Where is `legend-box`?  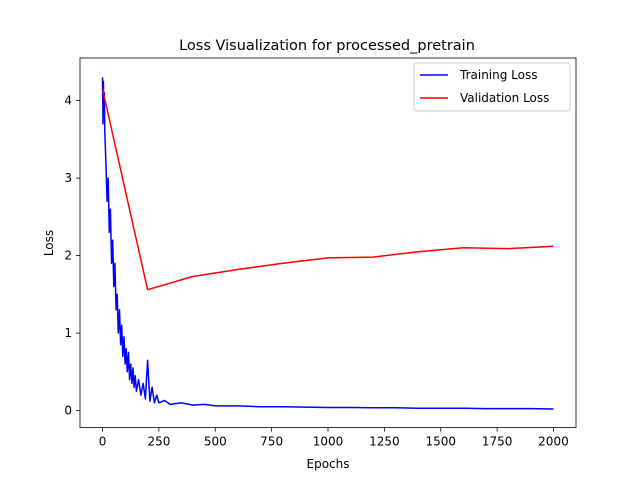
legend-box is located at coordinates (492, 87).